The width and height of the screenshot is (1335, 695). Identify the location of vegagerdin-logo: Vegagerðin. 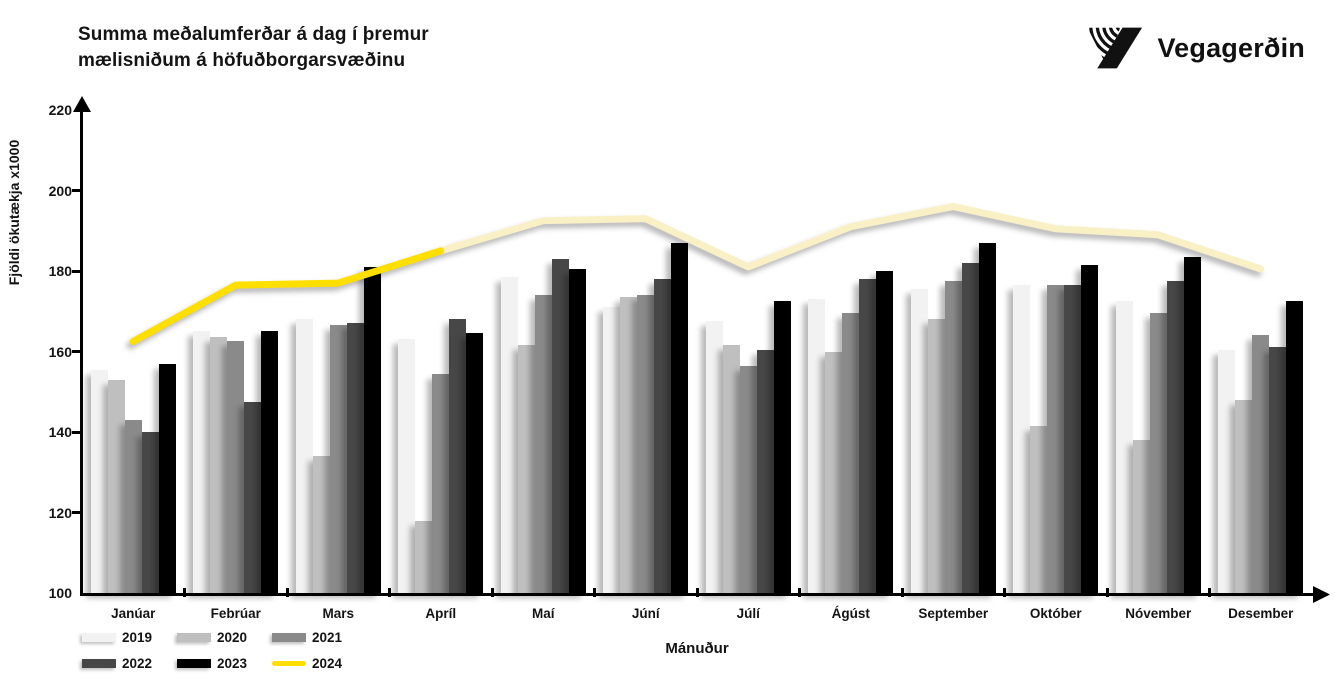
(1195, 48).